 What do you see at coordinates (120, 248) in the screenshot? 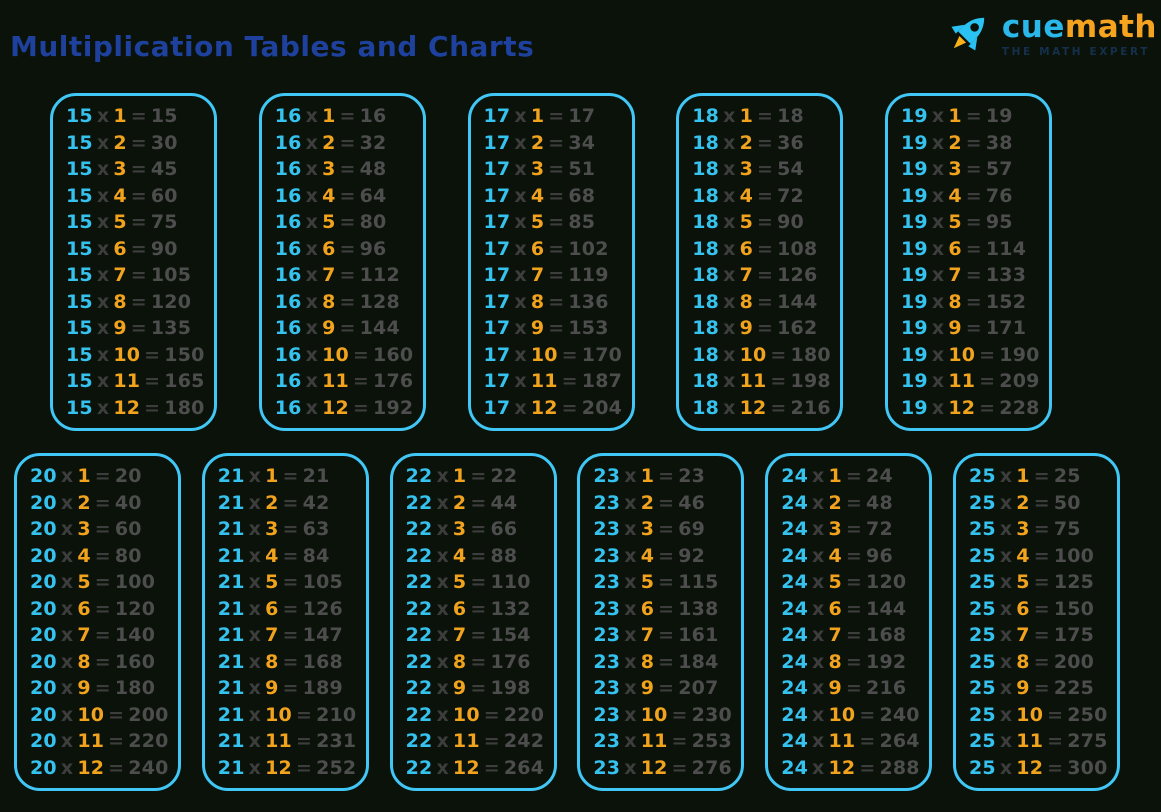
I see `multiplier: 6` at bounding box center [120, 248].